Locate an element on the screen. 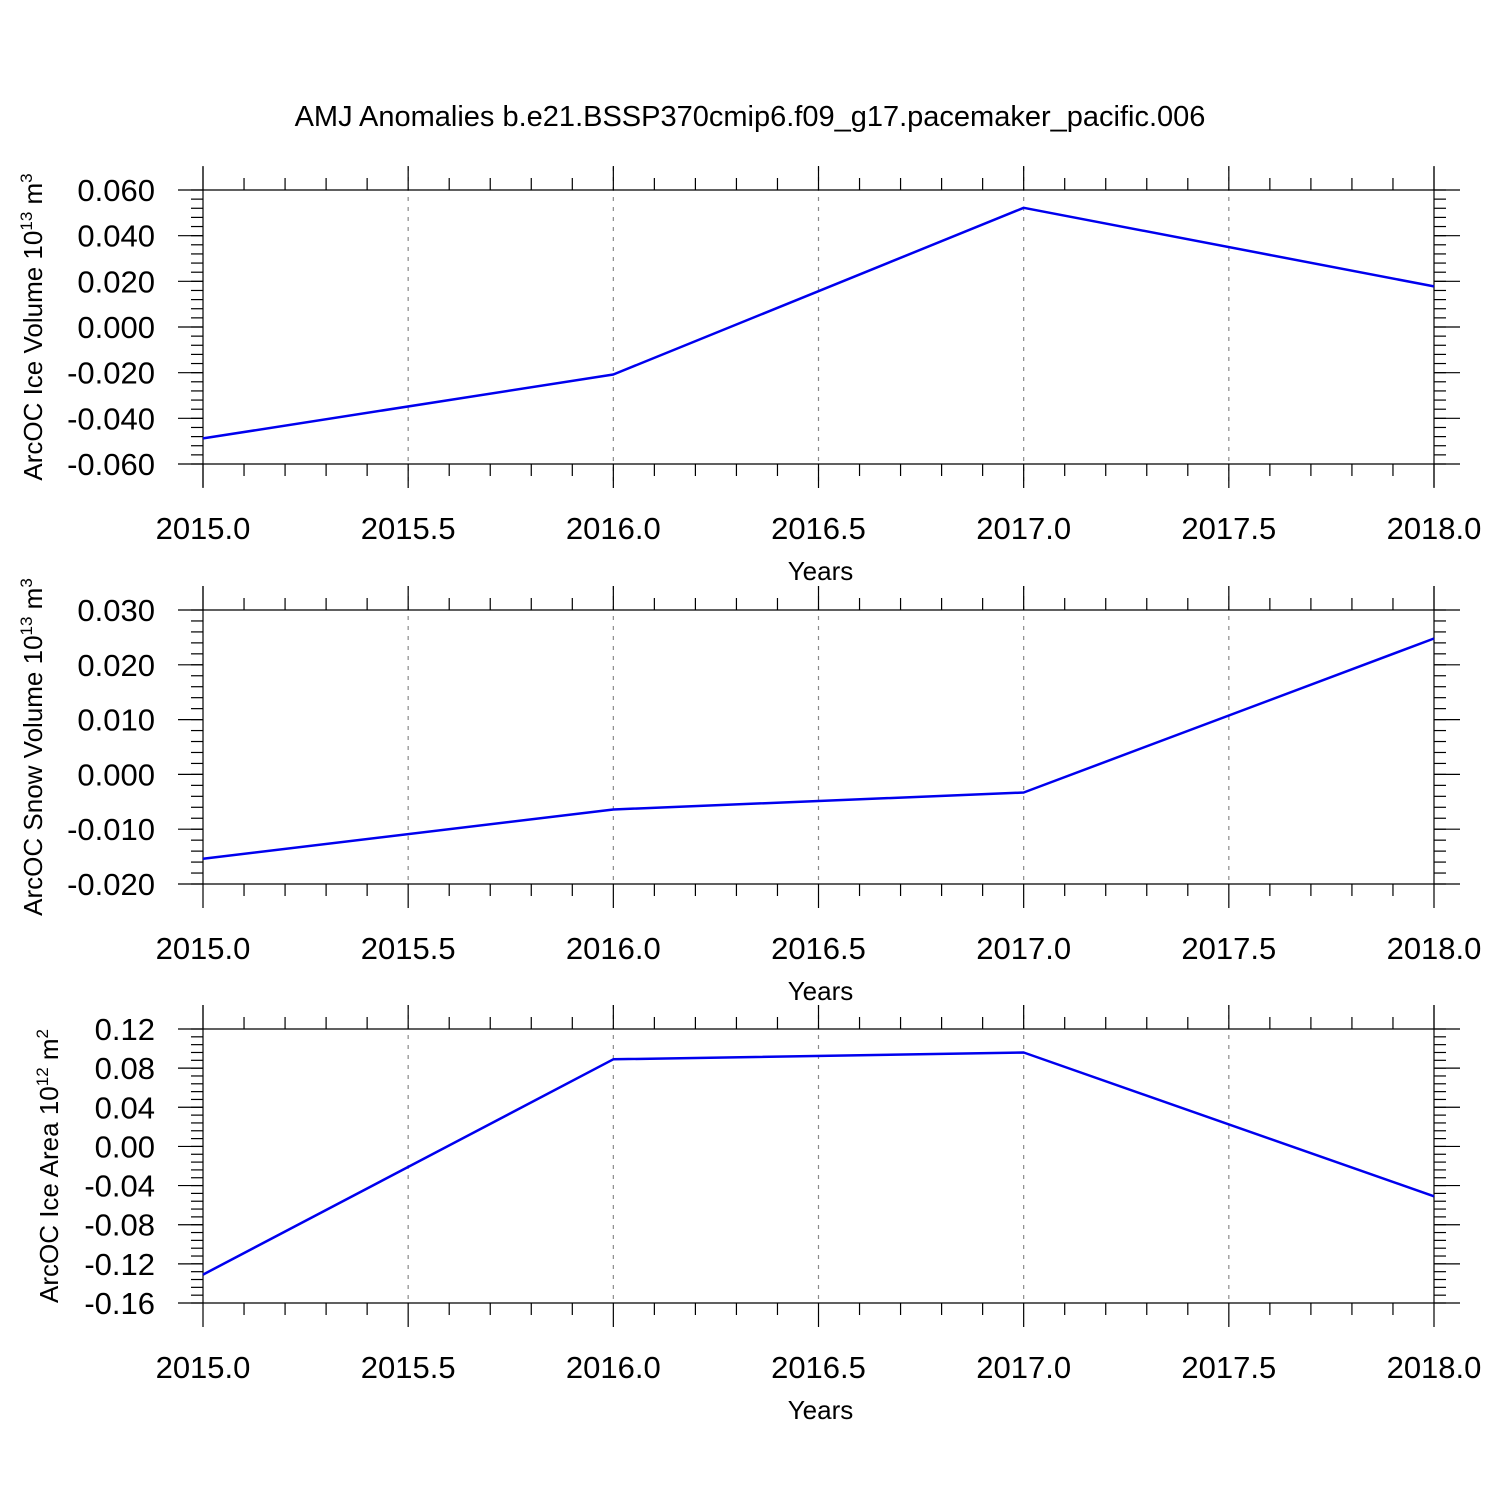 This screenshot has width=1500, height=1500. y-axis-label: ArcOC Ice Volume 1013 m3 is located at coordinates (32, 326).